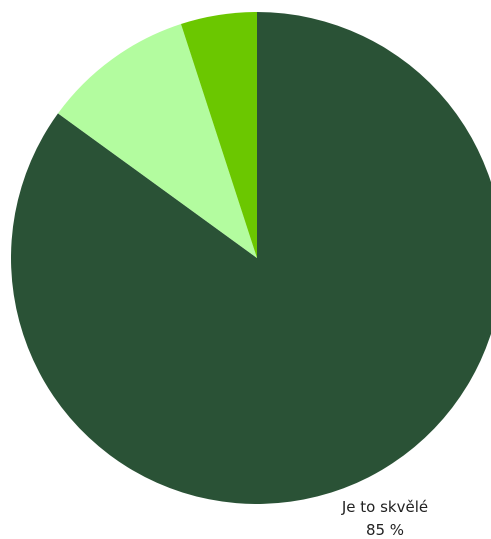 The height and width of the screenshot is (539, 491). I want to click on pie-labels: Je to skvělé 85 %, so click(384, 518).